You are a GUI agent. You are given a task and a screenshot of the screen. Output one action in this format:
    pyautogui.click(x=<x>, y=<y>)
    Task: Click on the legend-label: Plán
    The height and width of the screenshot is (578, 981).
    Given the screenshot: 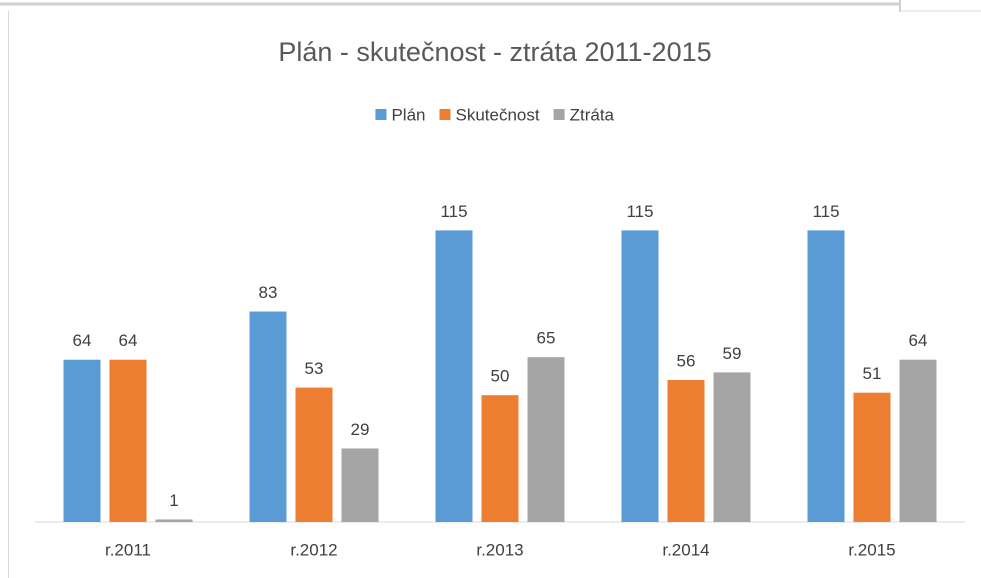 What is the action you would take?
    pyautogui.click(x=408, y=114)
    